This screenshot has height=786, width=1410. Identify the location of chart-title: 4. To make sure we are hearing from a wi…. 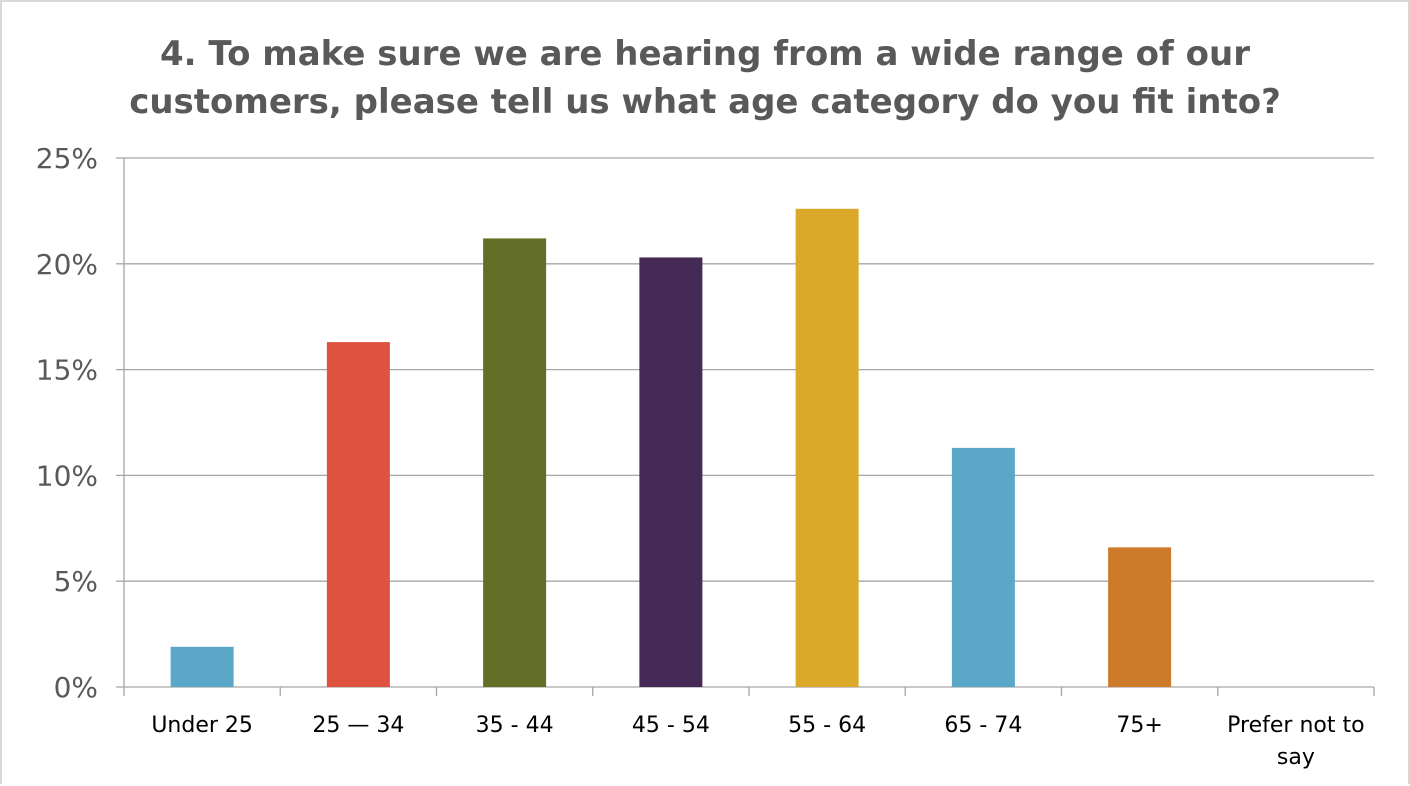
(705, 78).